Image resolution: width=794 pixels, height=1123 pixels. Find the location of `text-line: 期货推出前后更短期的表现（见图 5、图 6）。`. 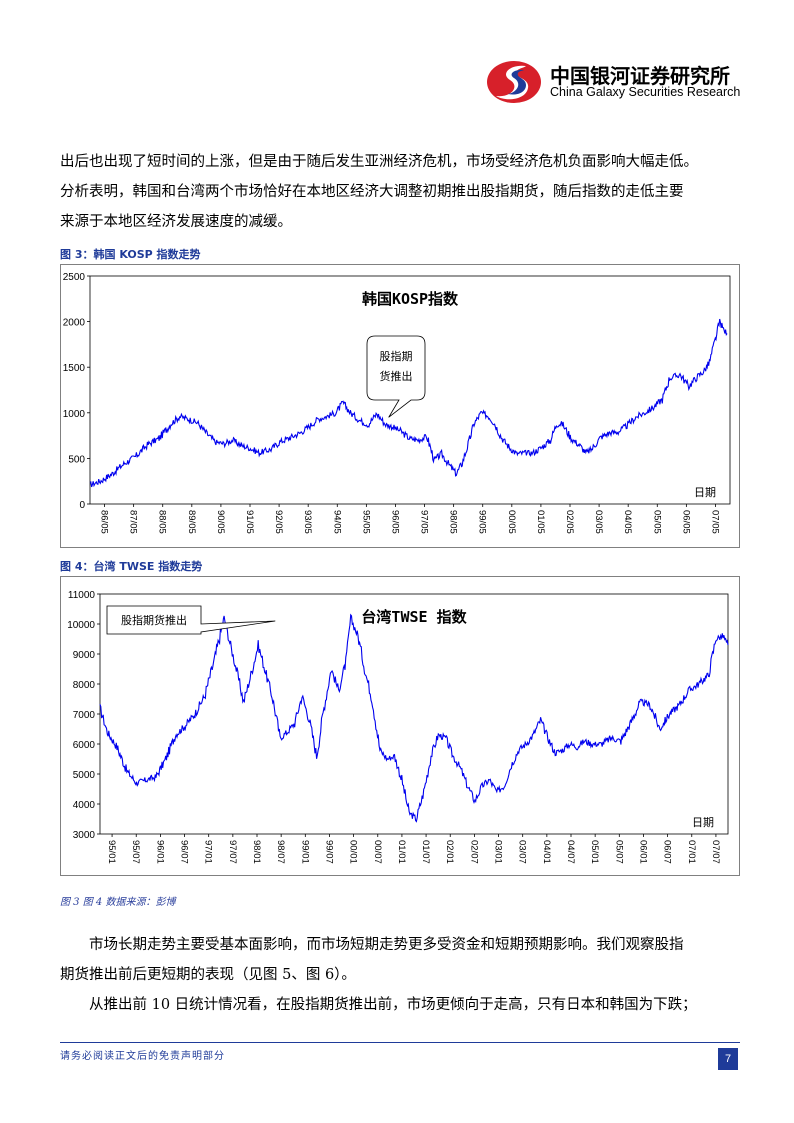

text-line: 期货推出前后更短期的表现（见图 5、图 6）。 is located at coordinates (208, 975).